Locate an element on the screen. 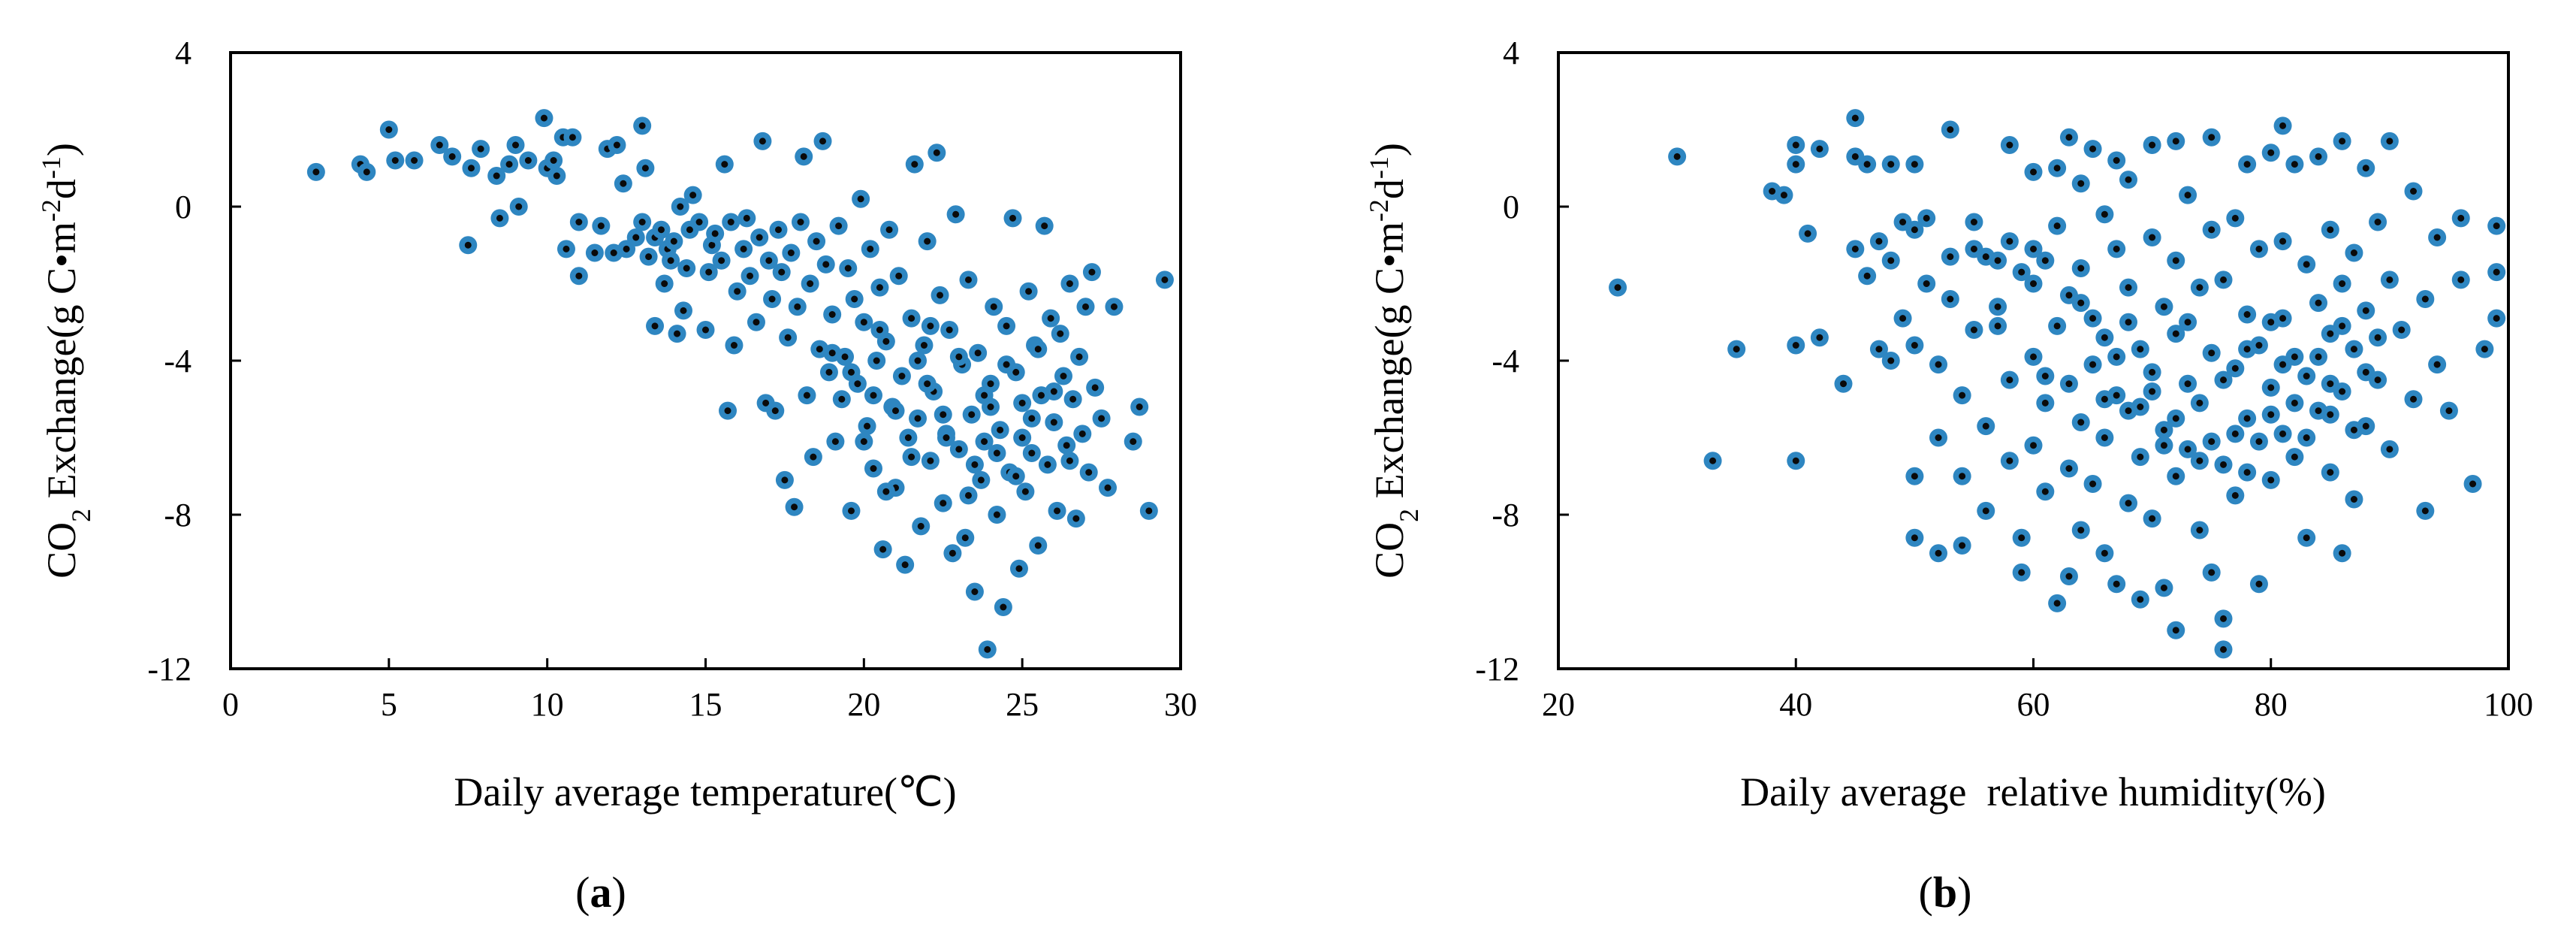 The height and width of the screenshot is (940, 2576). panel-label-a: (a) is located at coordinates (600, 892).